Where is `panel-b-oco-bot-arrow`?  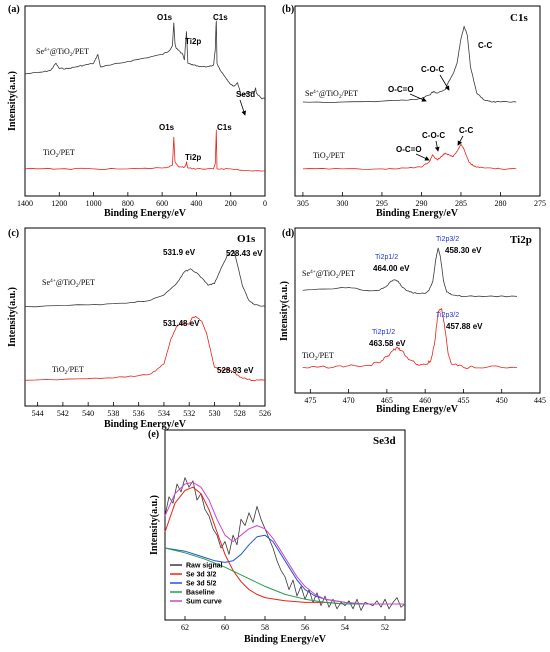 panel-b-oco-bot-arrow is located at coordinates (422, 157).